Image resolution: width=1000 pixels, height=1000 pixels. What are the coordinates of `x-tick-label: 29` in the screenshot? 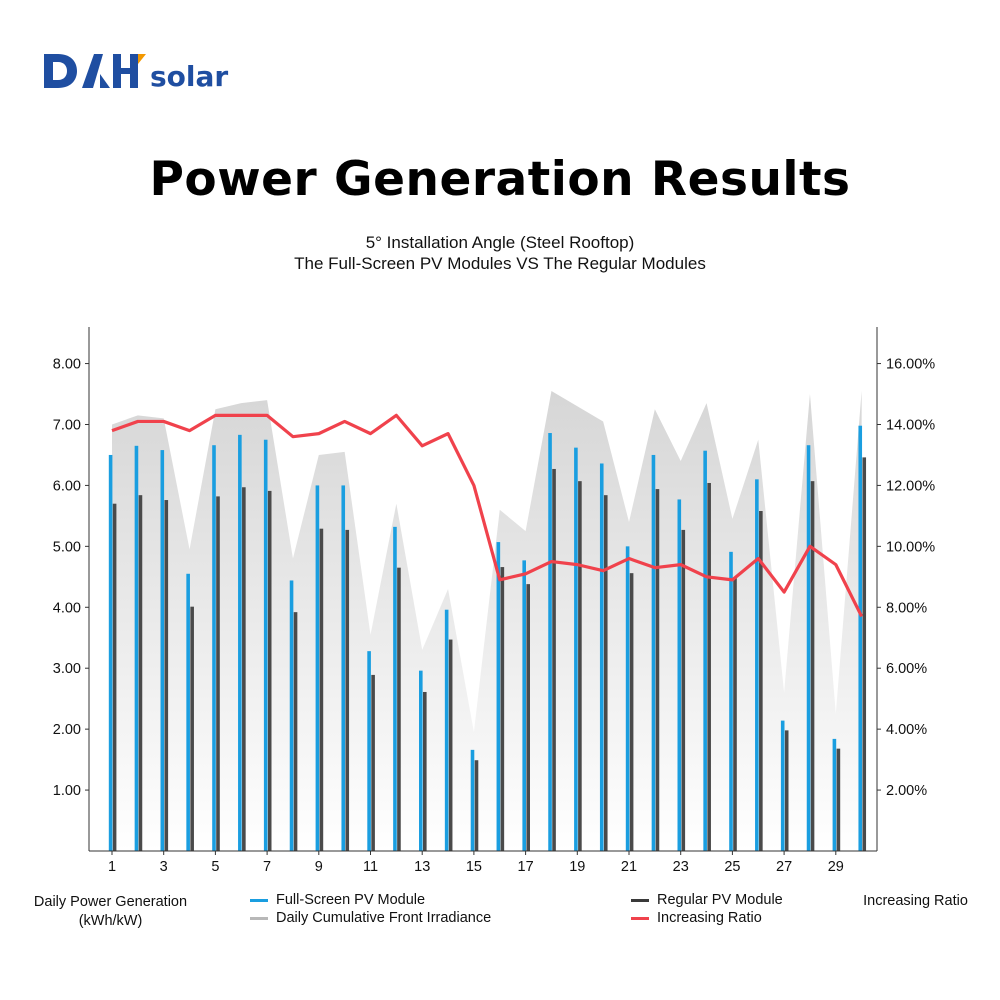 It's located at (836, 867).